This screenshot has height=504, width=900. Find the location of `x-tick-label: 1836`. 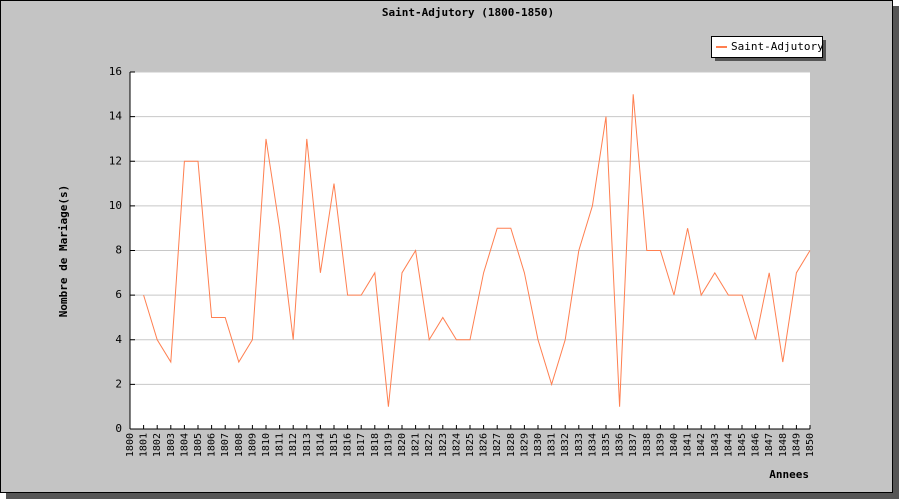

x-tick-label: 1836 is located at coordinates (620, 445).